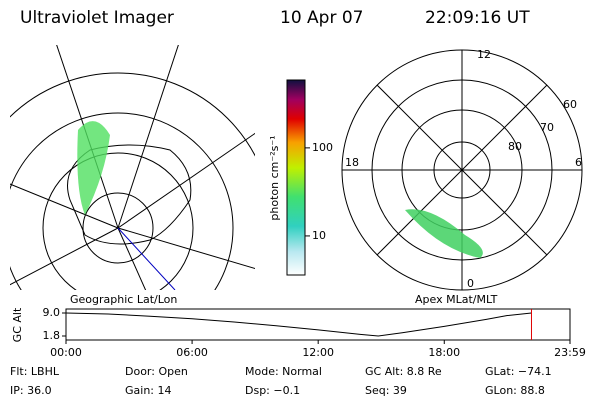 The image size is (600, 400). Describe the element at coordinates (52, 312) in the screenshot. I see `y-tick-label: 9.0` at that location.